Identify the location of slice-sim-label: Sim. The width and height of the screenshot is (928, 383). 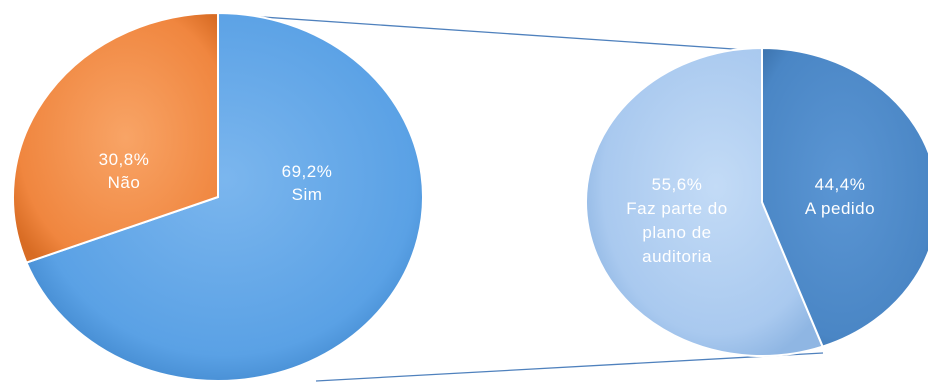
(307, 194).